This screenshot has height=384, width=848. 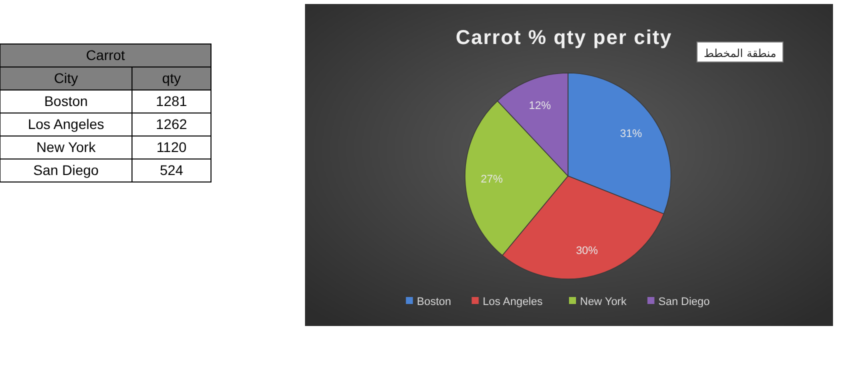 What do you see at coordinates (492, 179) in the screenshot?
I see `data-label: 27%` at bounding box center [492, 179].